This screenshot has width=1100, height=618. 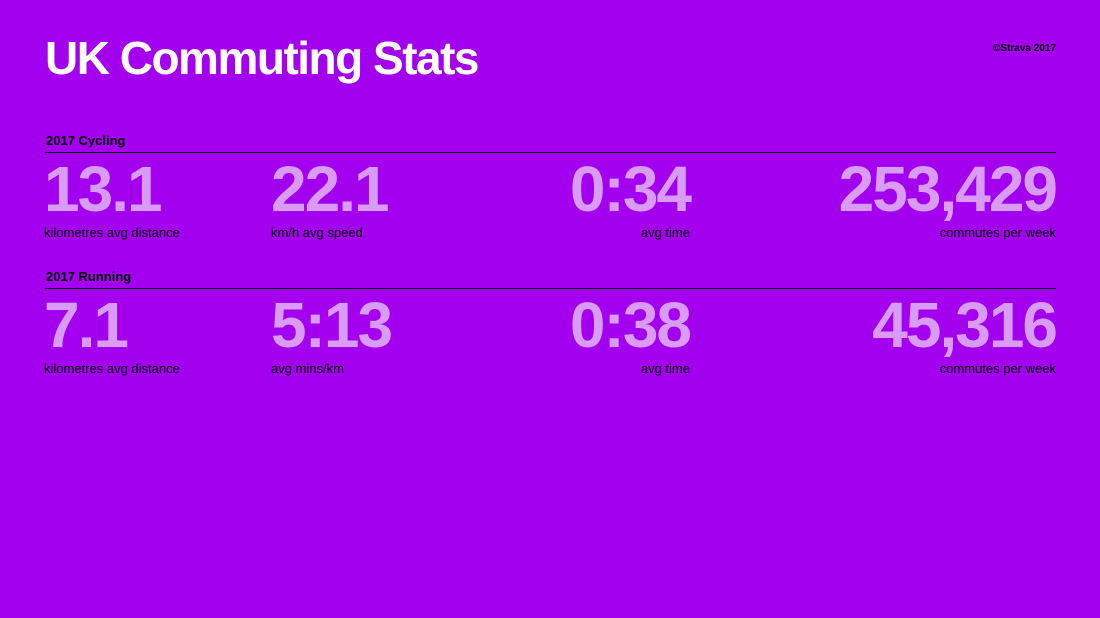 What do you see at coordinates (103, 189) in the screenshot?
I see `stat-value: 13.1` at bounding box center [103, 189].